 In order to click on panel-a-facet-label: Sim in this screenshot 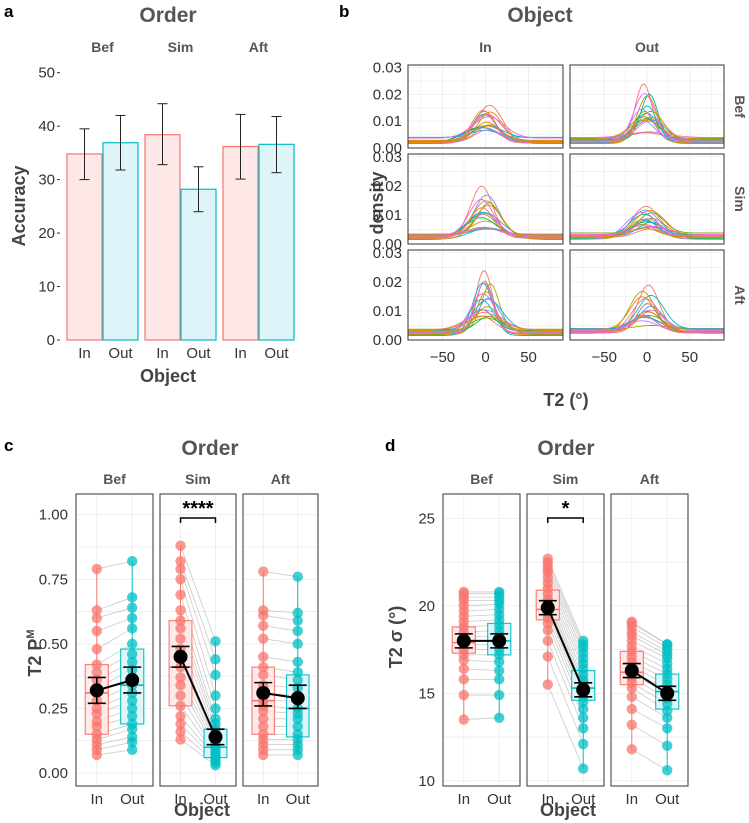, I will do `click(181, 47)`.